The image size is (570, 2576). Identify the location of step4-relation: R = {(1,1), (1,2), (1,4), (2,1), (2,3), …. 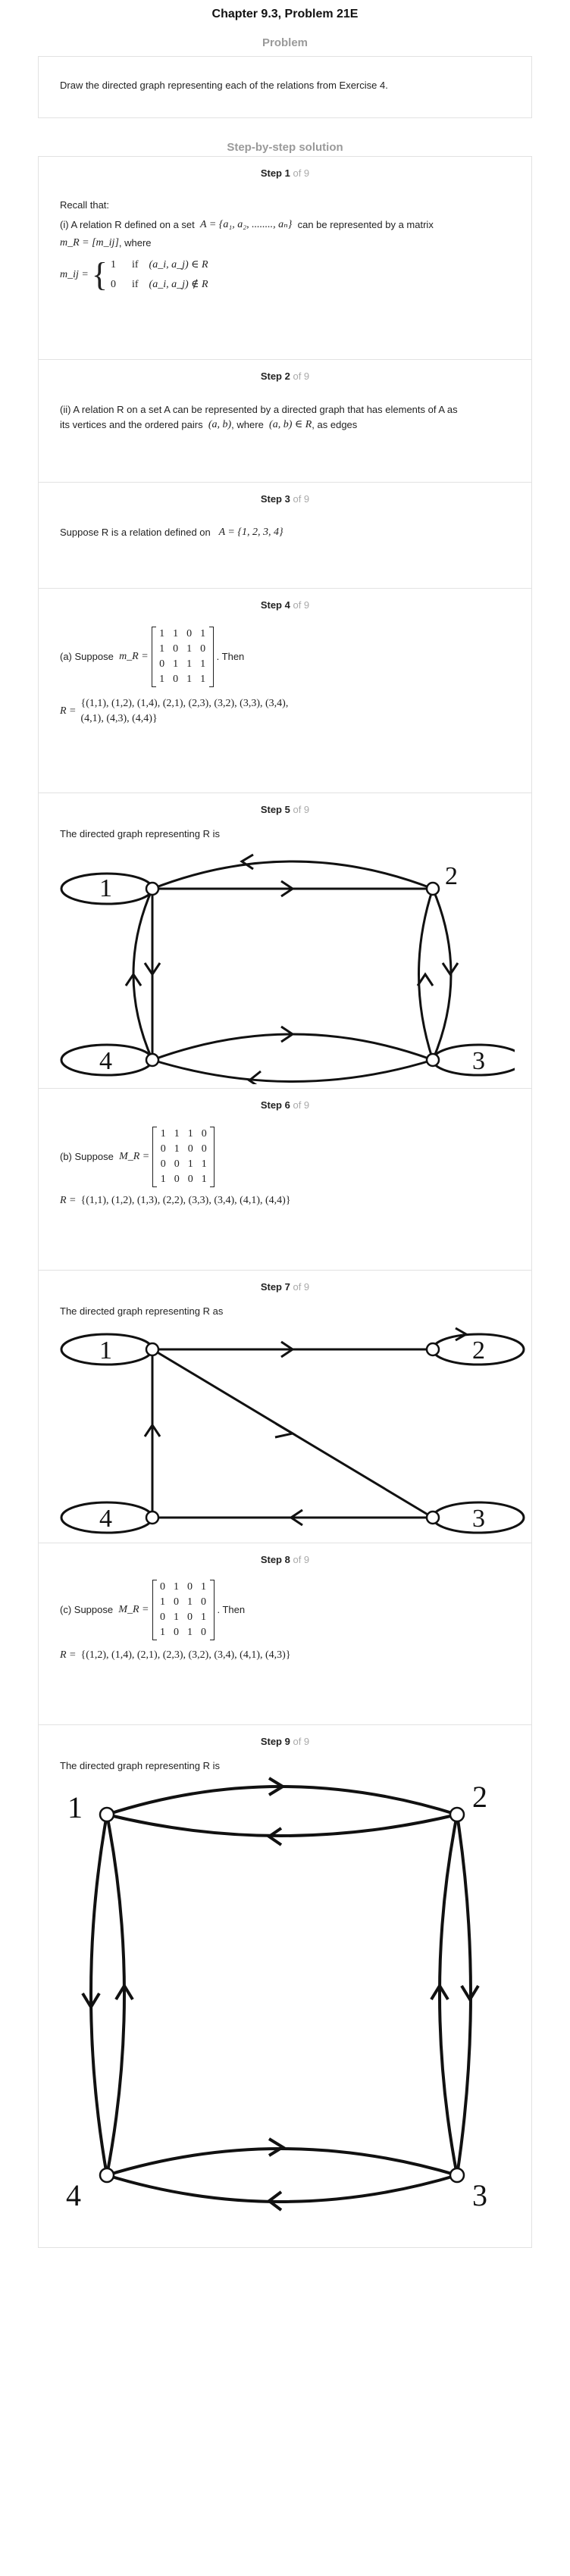
(285, 711).